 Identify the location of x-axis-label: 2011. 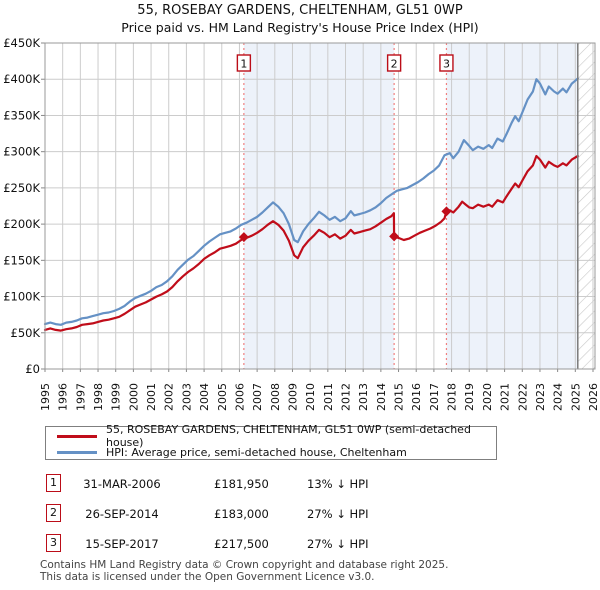
(328, 397).